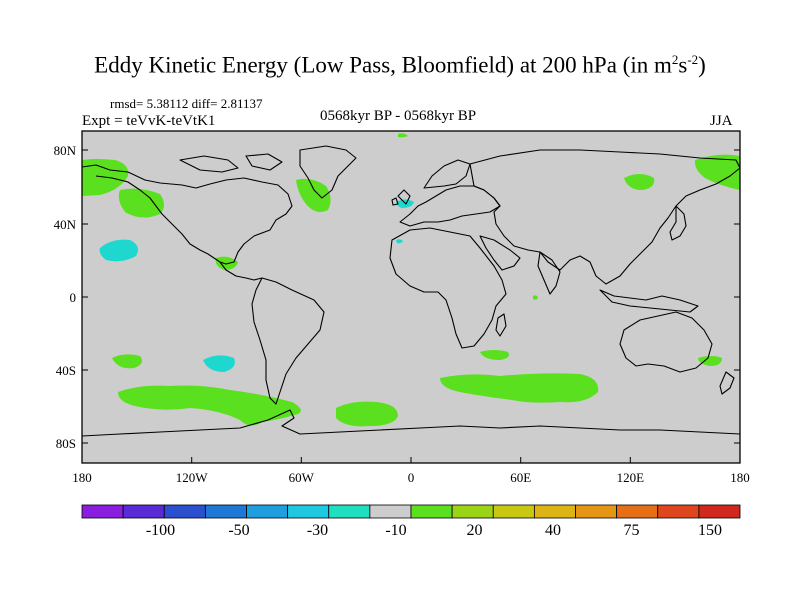 This screenshot has width=800, height=600. Describe the element at coordinates (631, 477) in the screenshot. I see `lon-tick-label: 120E` at that location.